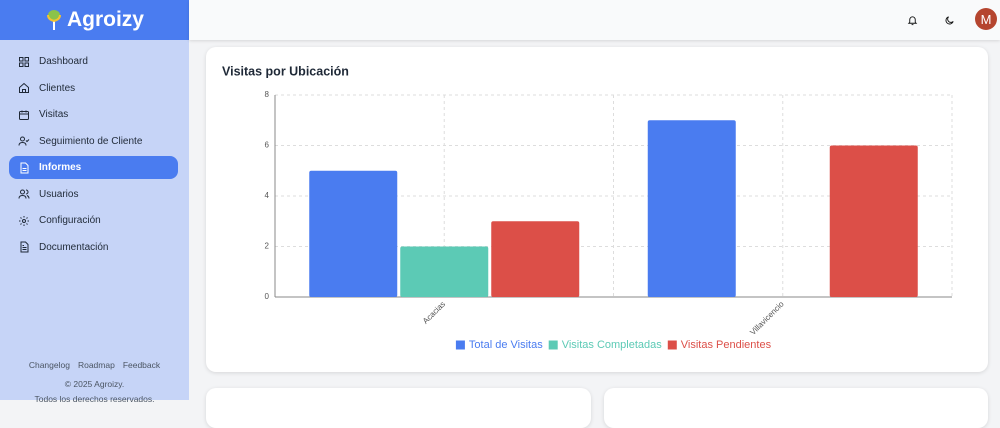 Image resolution: width=1000 pixels, height=428 pixels. I want to click on menu-label: Usuarios, so click(59, 194).